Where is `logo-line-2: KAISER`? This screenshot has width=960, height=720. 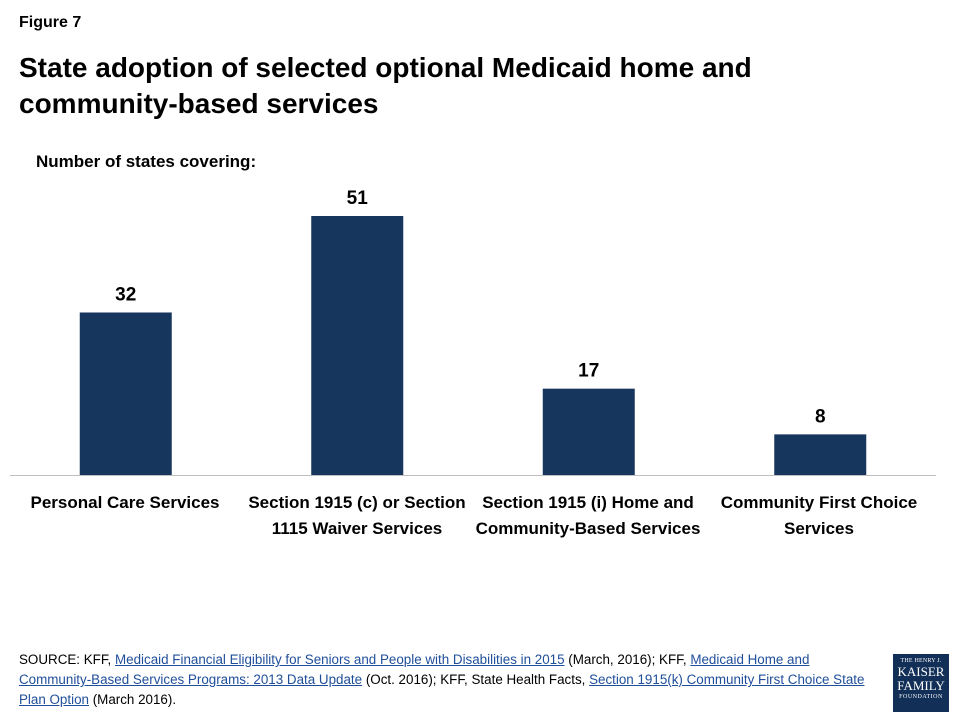
logo-line-2: KAISER is located at coordinates (921, 671).